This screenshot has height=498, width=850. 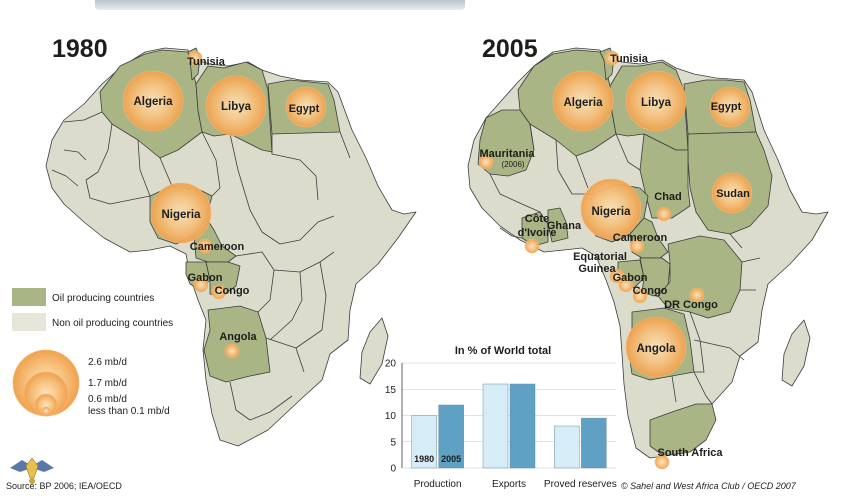 I want to click on country-label-2005-libya: Libya, so click(x=656, y=103).